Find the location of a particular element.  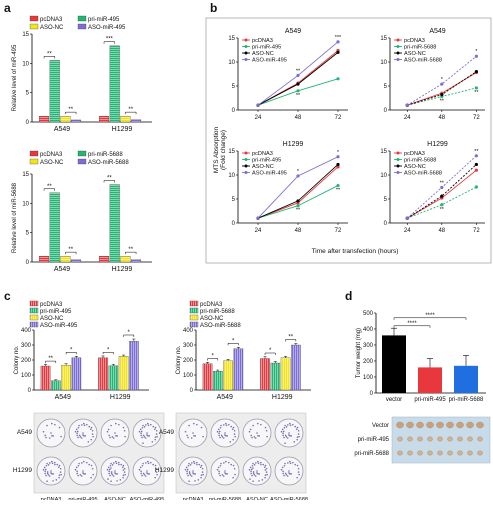

y-tick-label: 100 is located at coordinates (26, 376).